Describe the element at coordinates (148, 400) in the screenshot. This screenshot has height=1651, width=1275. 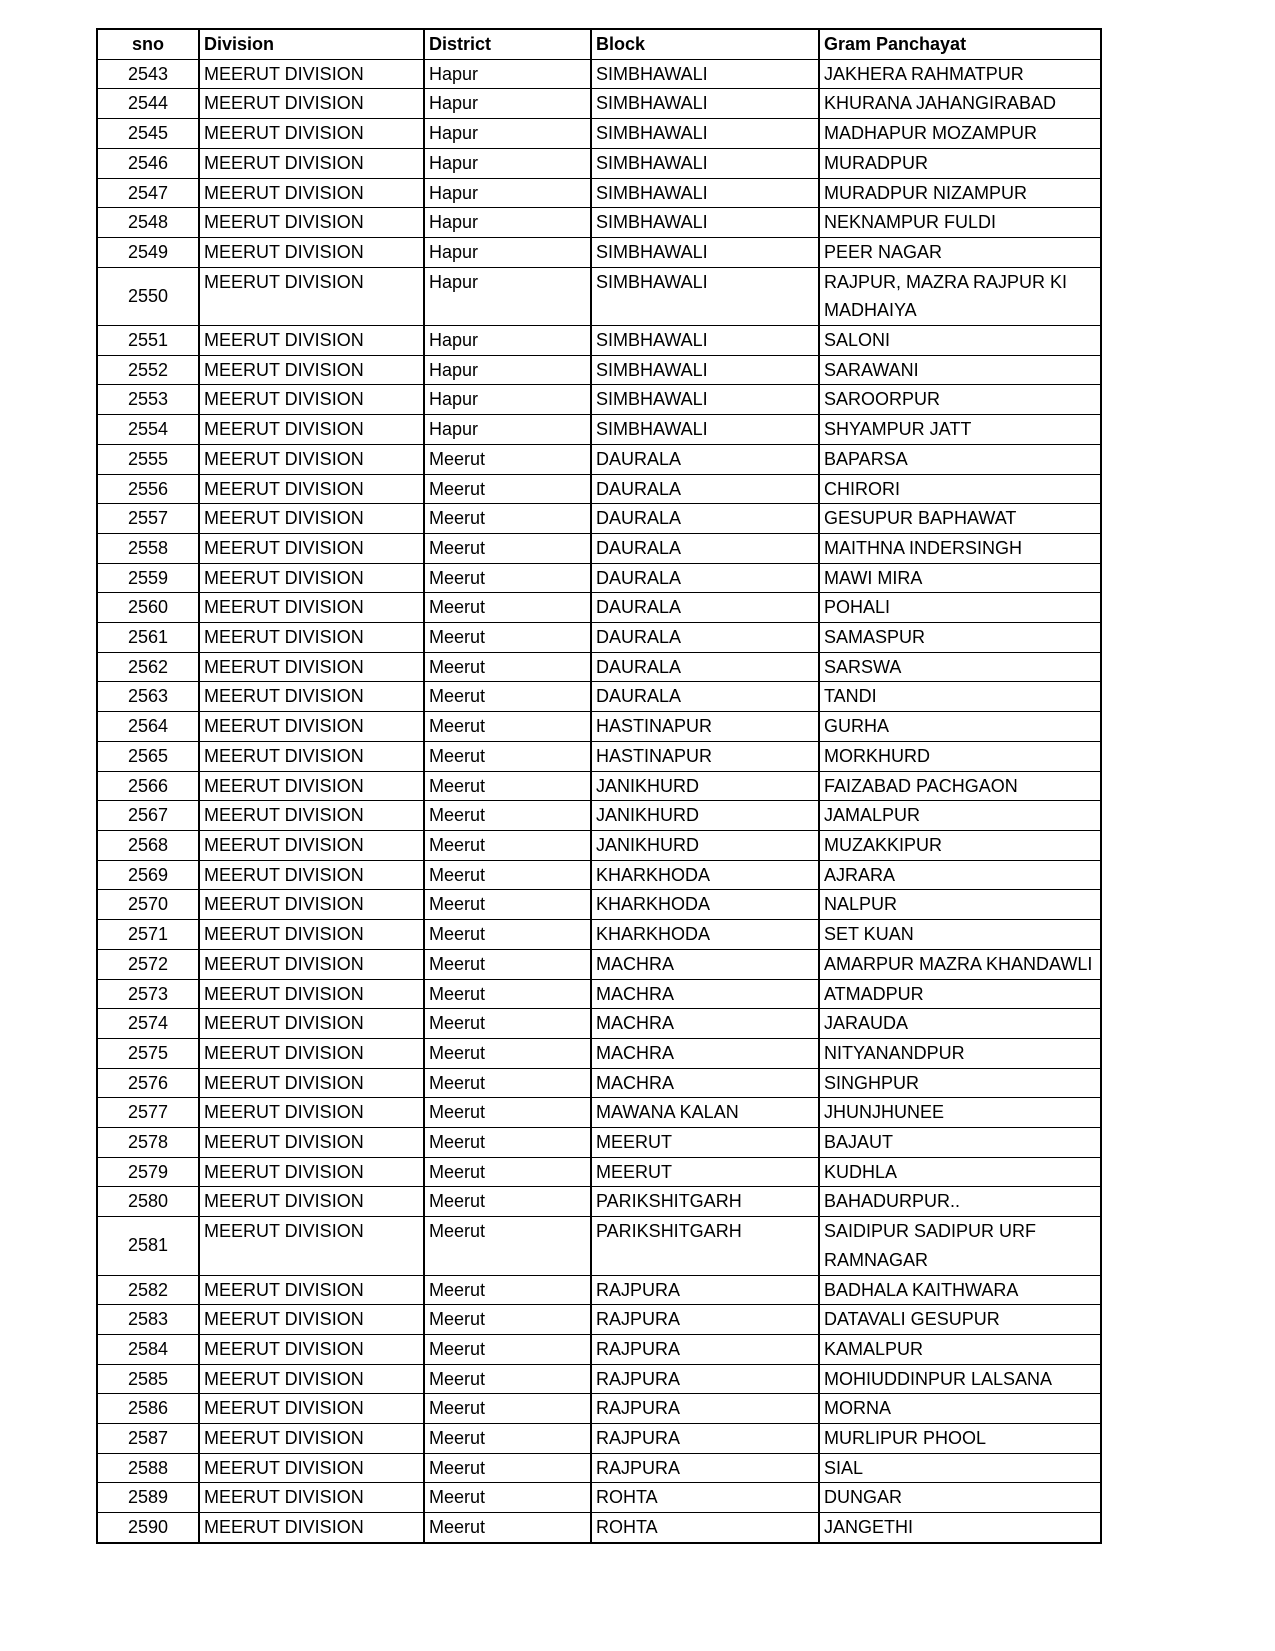
I see `cell-sno: 2553` at that location.